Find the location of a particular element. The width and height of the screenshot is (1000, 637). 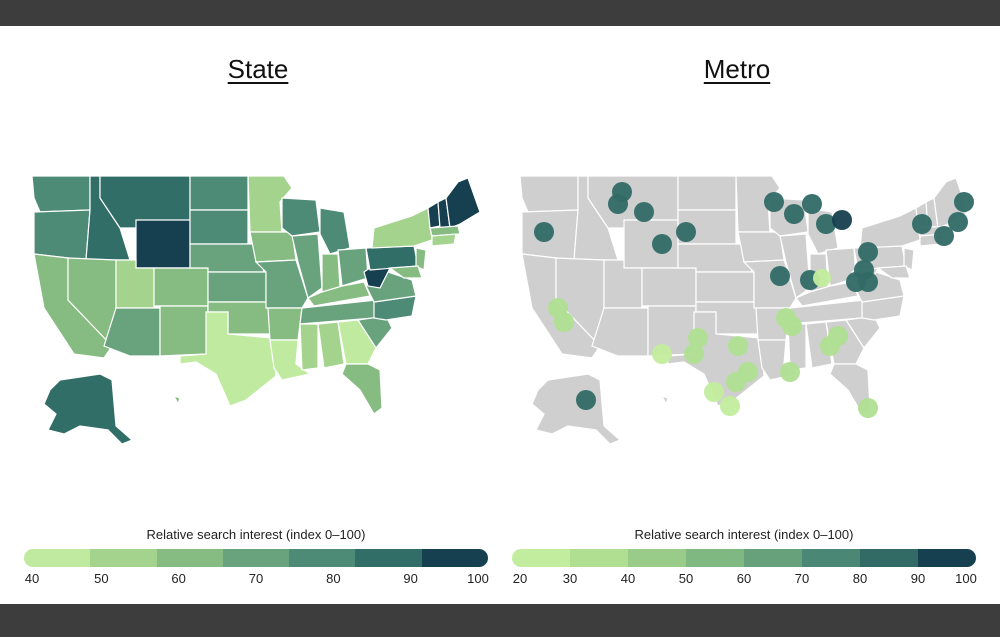

state-mississippi is located at coordinates (309, 347).